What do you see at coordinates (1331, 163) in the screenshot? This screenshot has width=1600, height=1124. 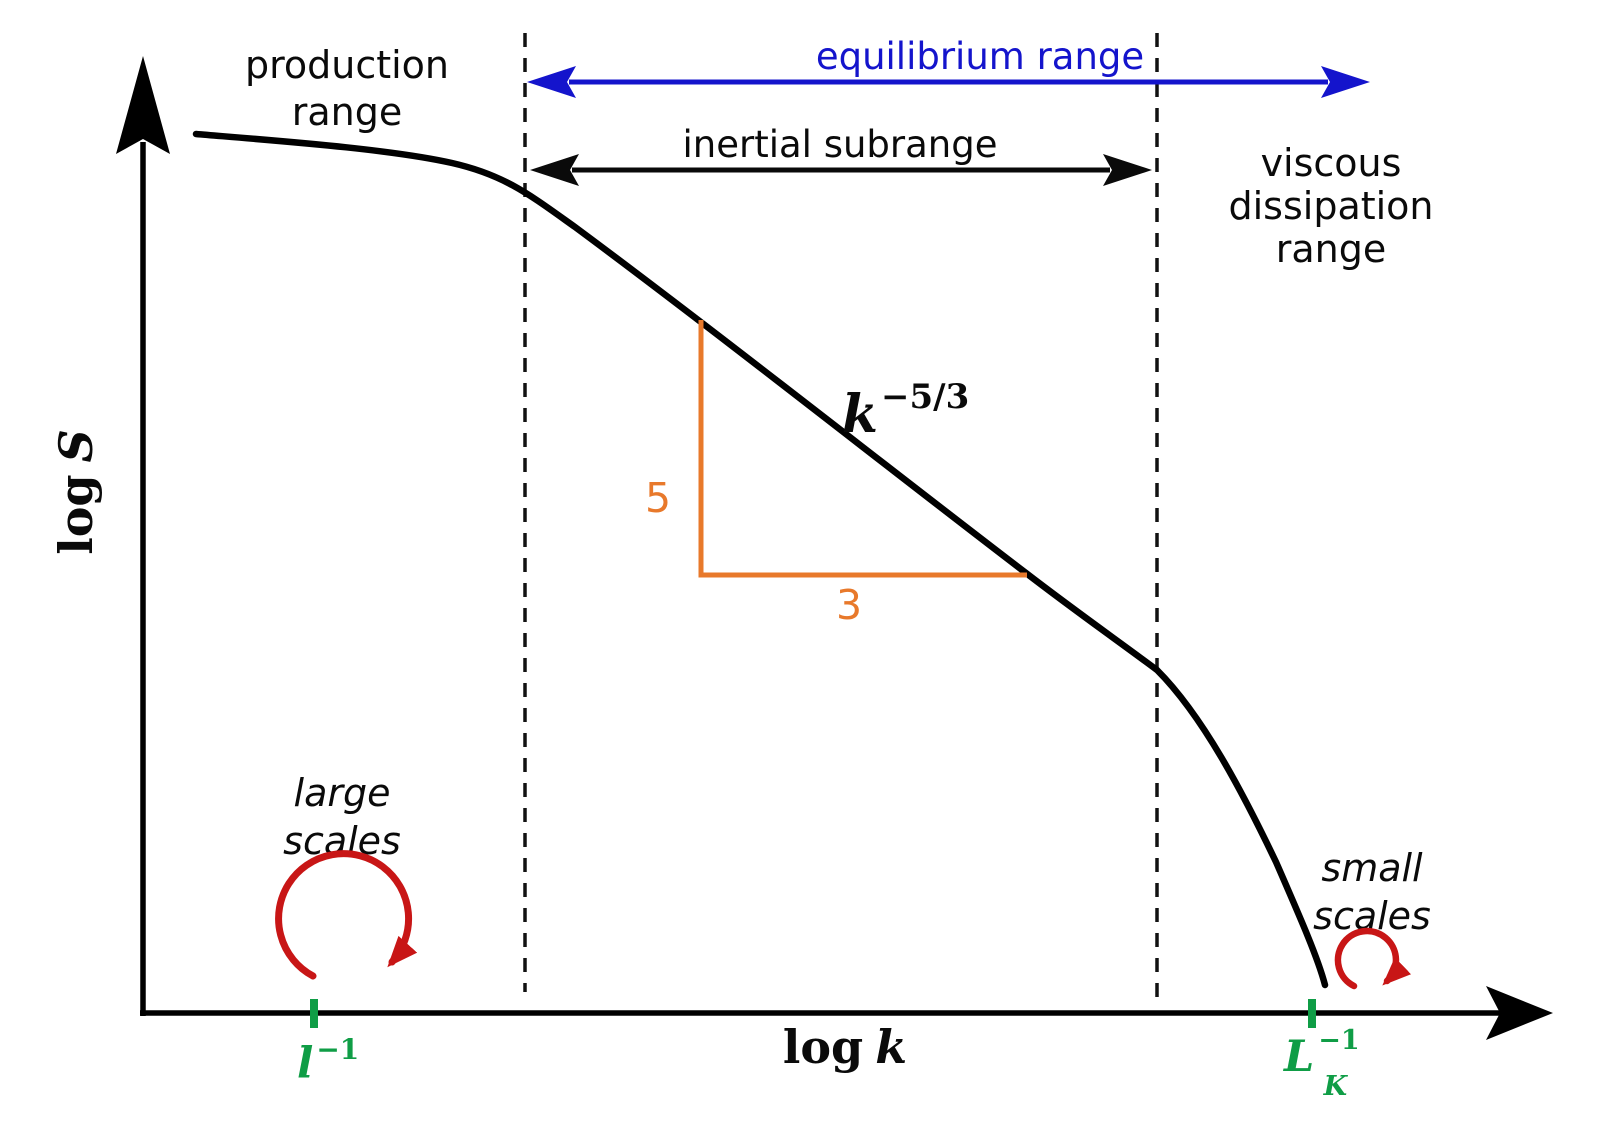 I see `viscous-range-label-line1: viscous` at bounding box center [1331, 163].